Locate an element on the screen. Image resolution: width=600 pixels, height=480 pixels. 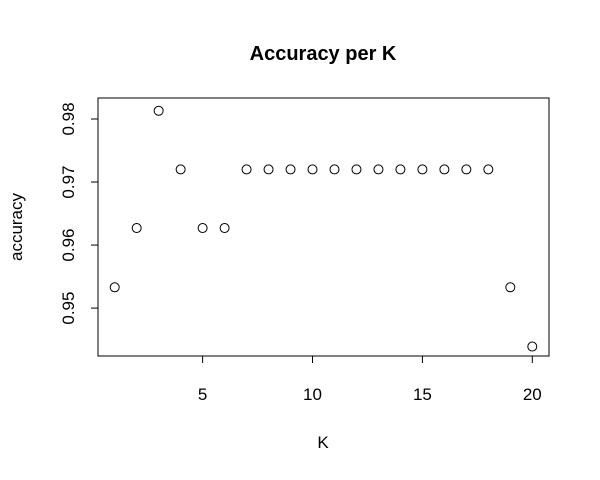
y-tick-label: 0.96 is located at coordinates (68, 245).